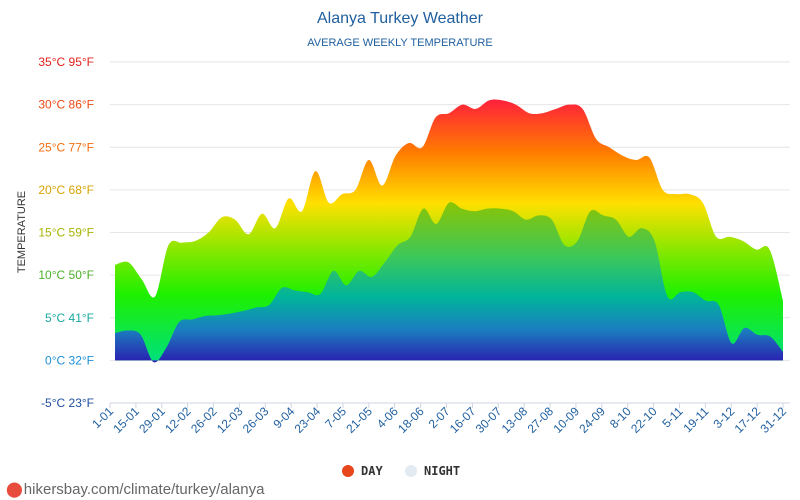 Image resolution: width=800 pixels, height=500 pixels. What do you see at coordinates (69, 318) in the screenshot?
I see `y-tick-label: 5°C 41°F` at bounding box center [69, 318].